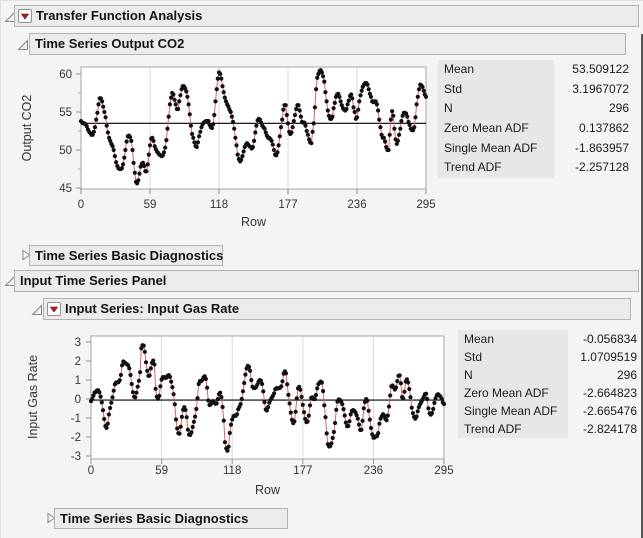 The width and height of the screenshot is (643, 538). I want to click on stat-value: -2.664823, so click(609, 393).